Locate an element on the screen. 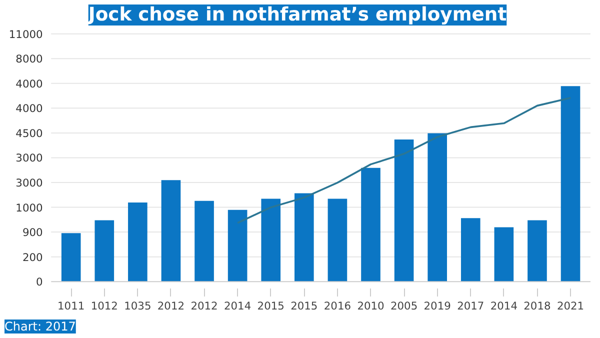 The width and height of the screenshot is (600, 338). text: 900 is located at coordinates (33, 233).